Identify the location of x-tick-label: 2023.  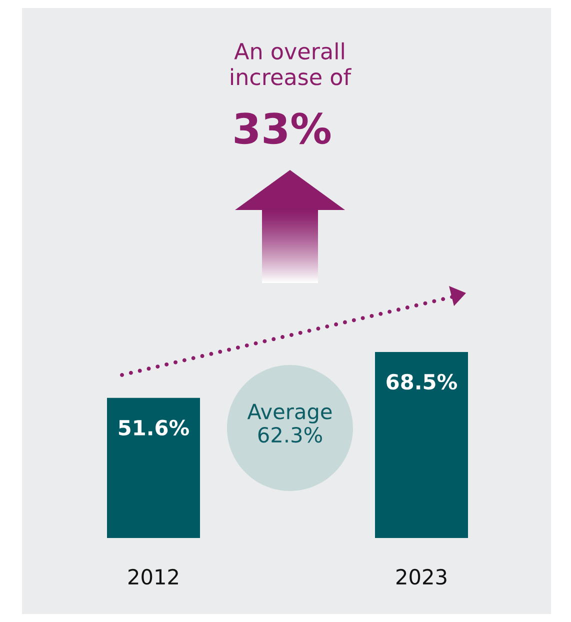
(421, 576).